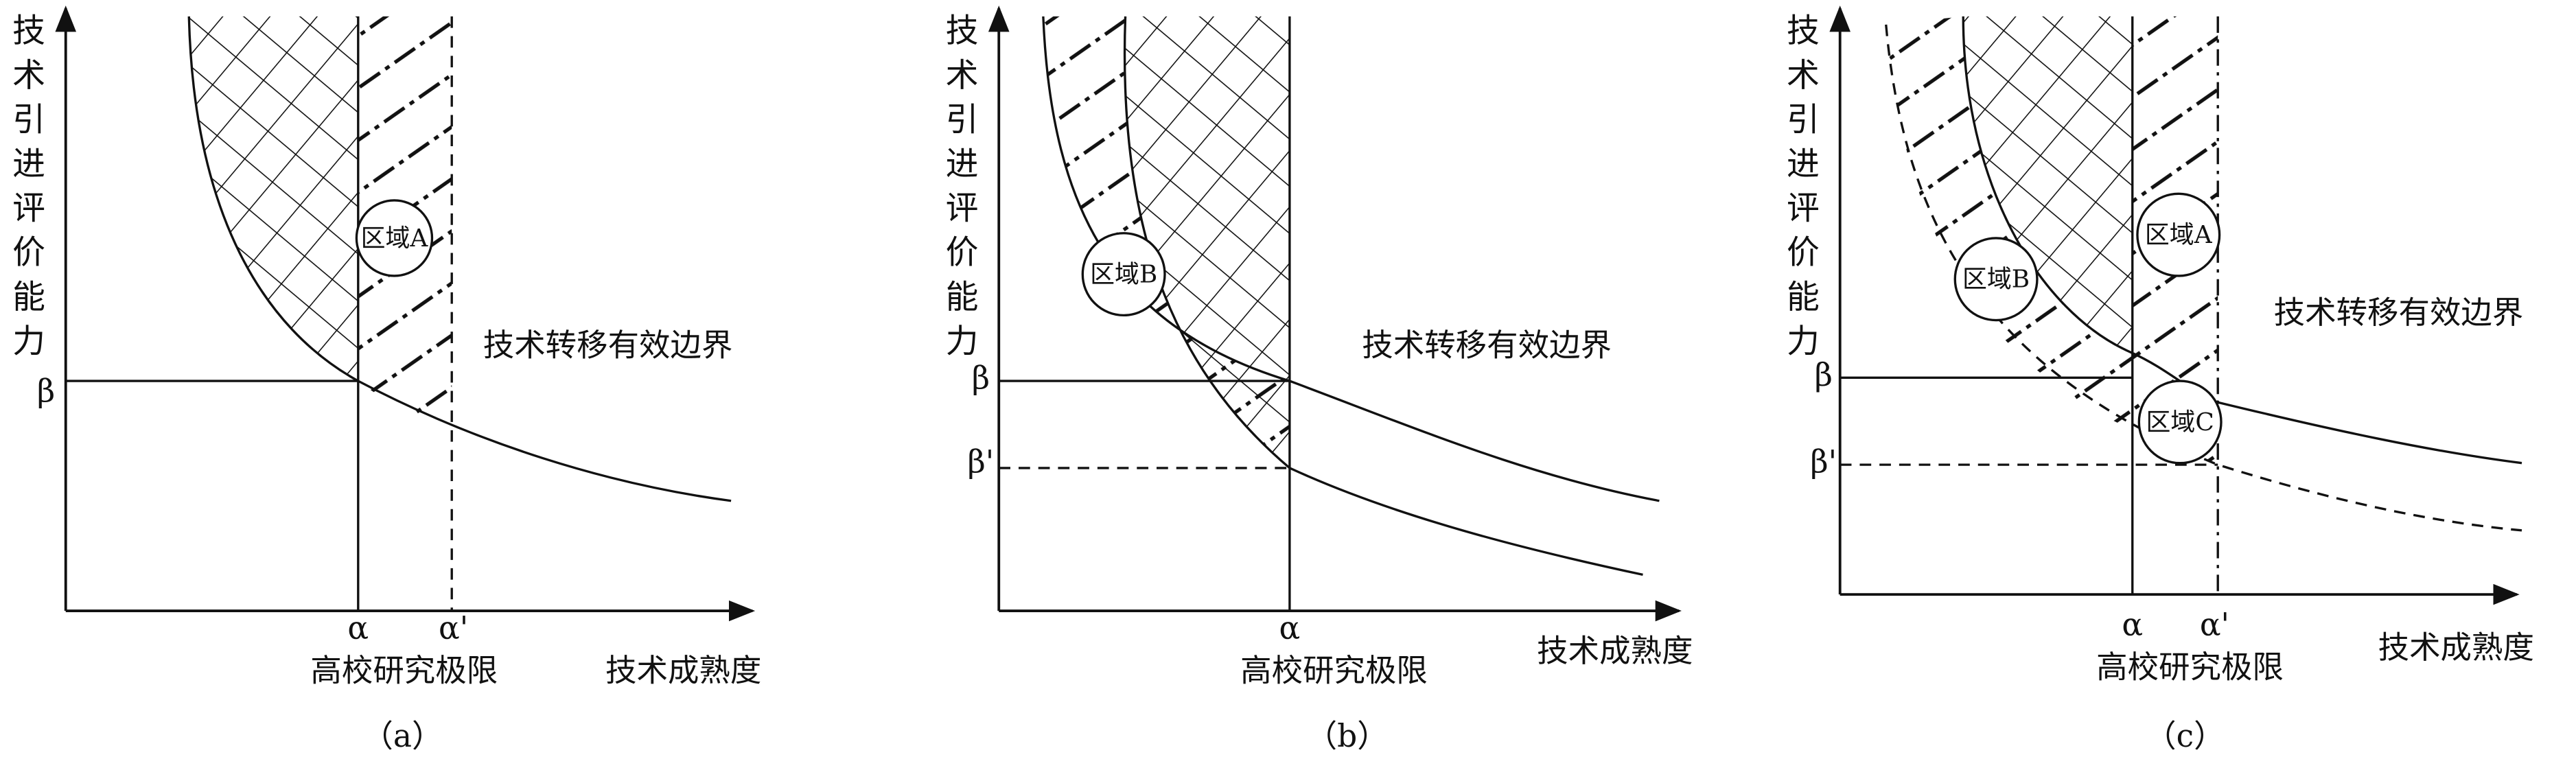  I want to click on inner-curve, so click(1383, 296).